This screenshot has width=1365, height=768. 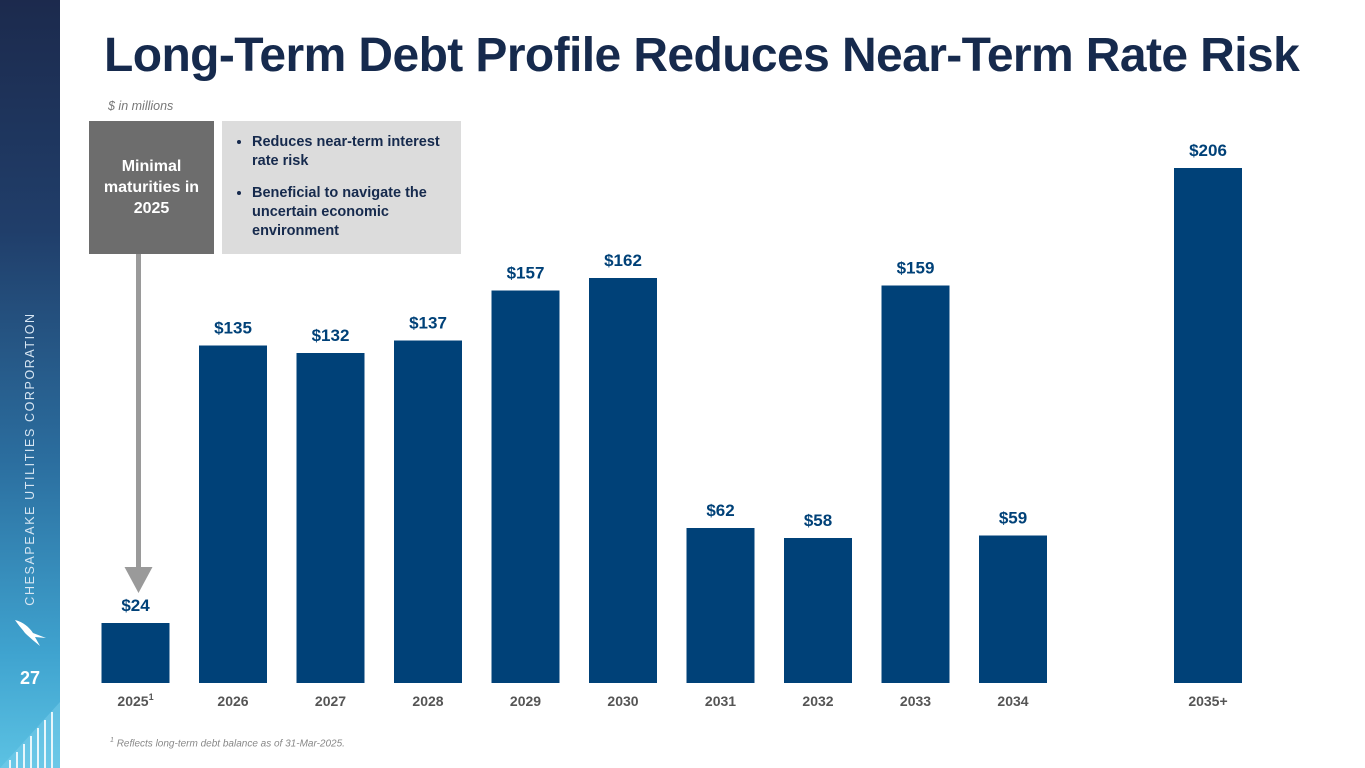 I want to click on data-label: $59, so click(x=1013, y=518).